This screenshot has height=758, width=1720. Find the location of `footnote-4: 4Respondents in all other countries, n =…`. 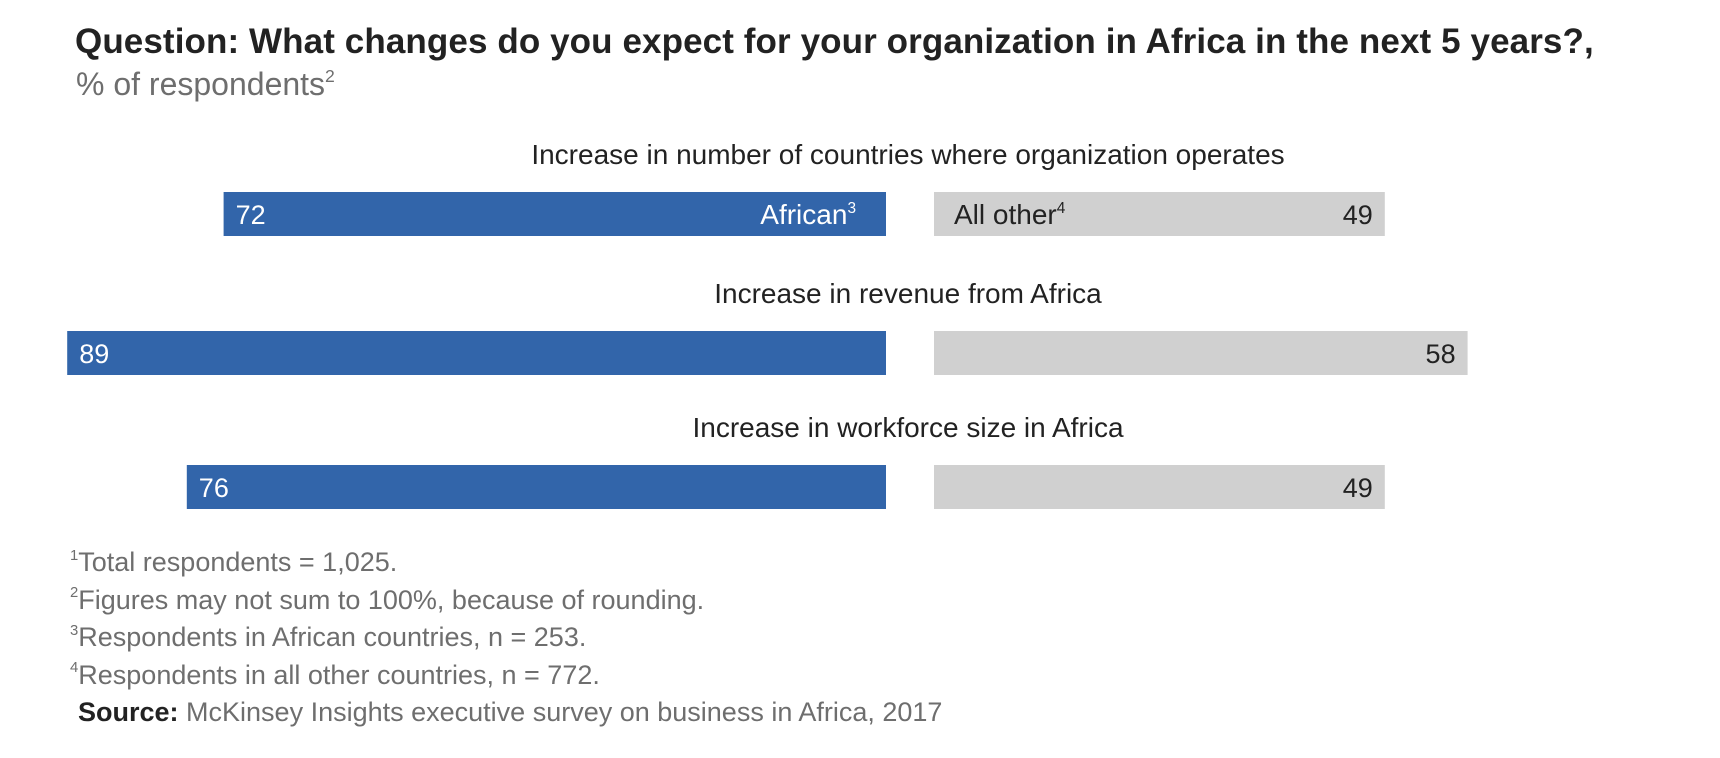

footnote-4: 4Respondents in all other countries, n =… is located at coordinates (506, 676).